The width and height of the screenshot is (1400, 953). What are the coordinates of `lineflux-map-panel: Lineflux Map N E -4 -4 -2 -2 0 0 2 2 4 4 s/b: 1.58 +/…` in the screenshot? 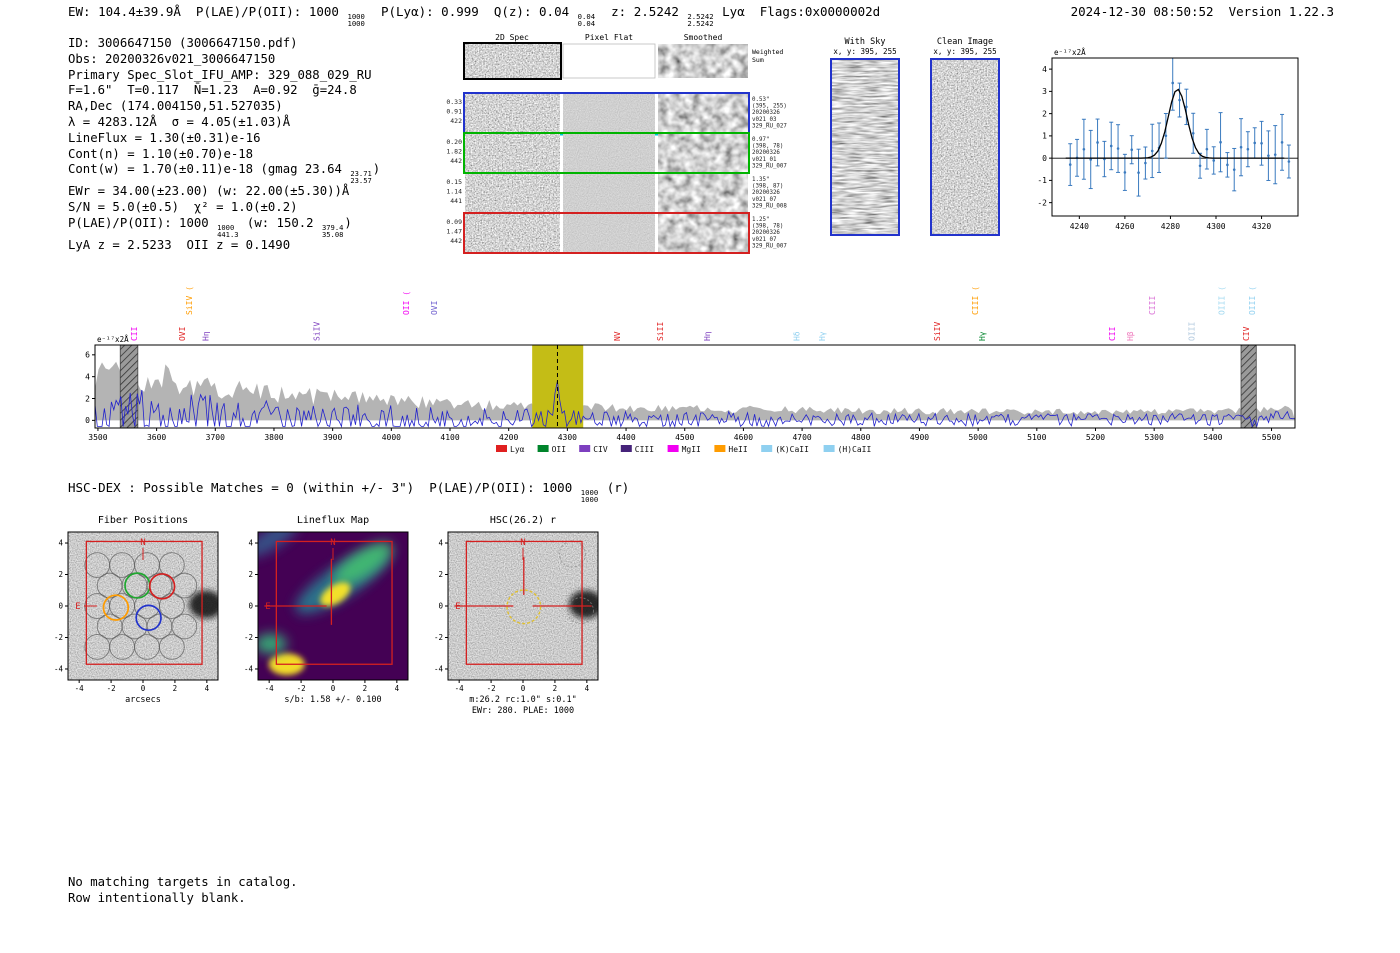 It's located at (326, 610).